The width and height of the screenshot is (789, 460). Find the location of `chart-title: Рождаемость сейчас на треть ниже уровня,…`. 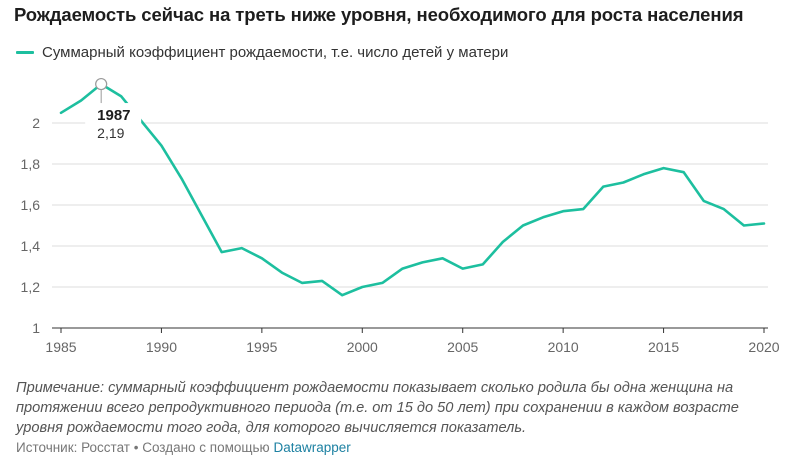

chart-title: Рождаемость сейчас на треть ниже уровня,… is located at coordinates (379, 14).